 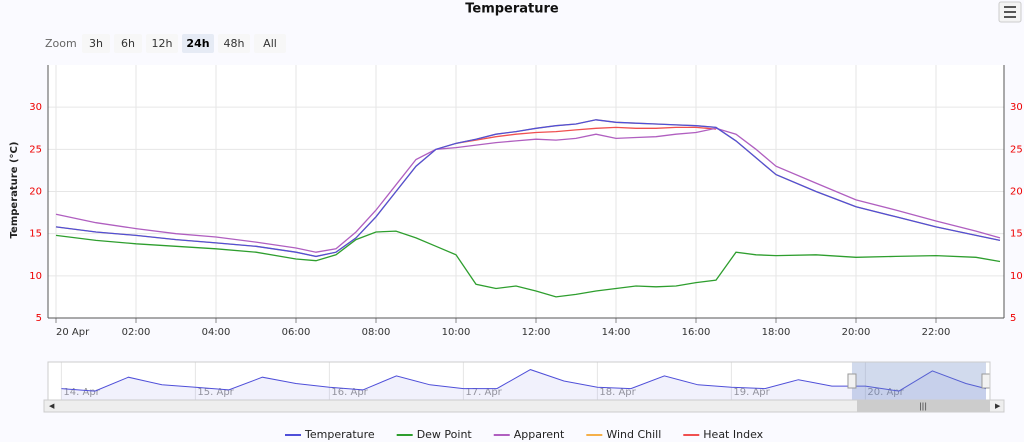 I want to click on x-tick-label: 08:00, so click(x=376, y=332).